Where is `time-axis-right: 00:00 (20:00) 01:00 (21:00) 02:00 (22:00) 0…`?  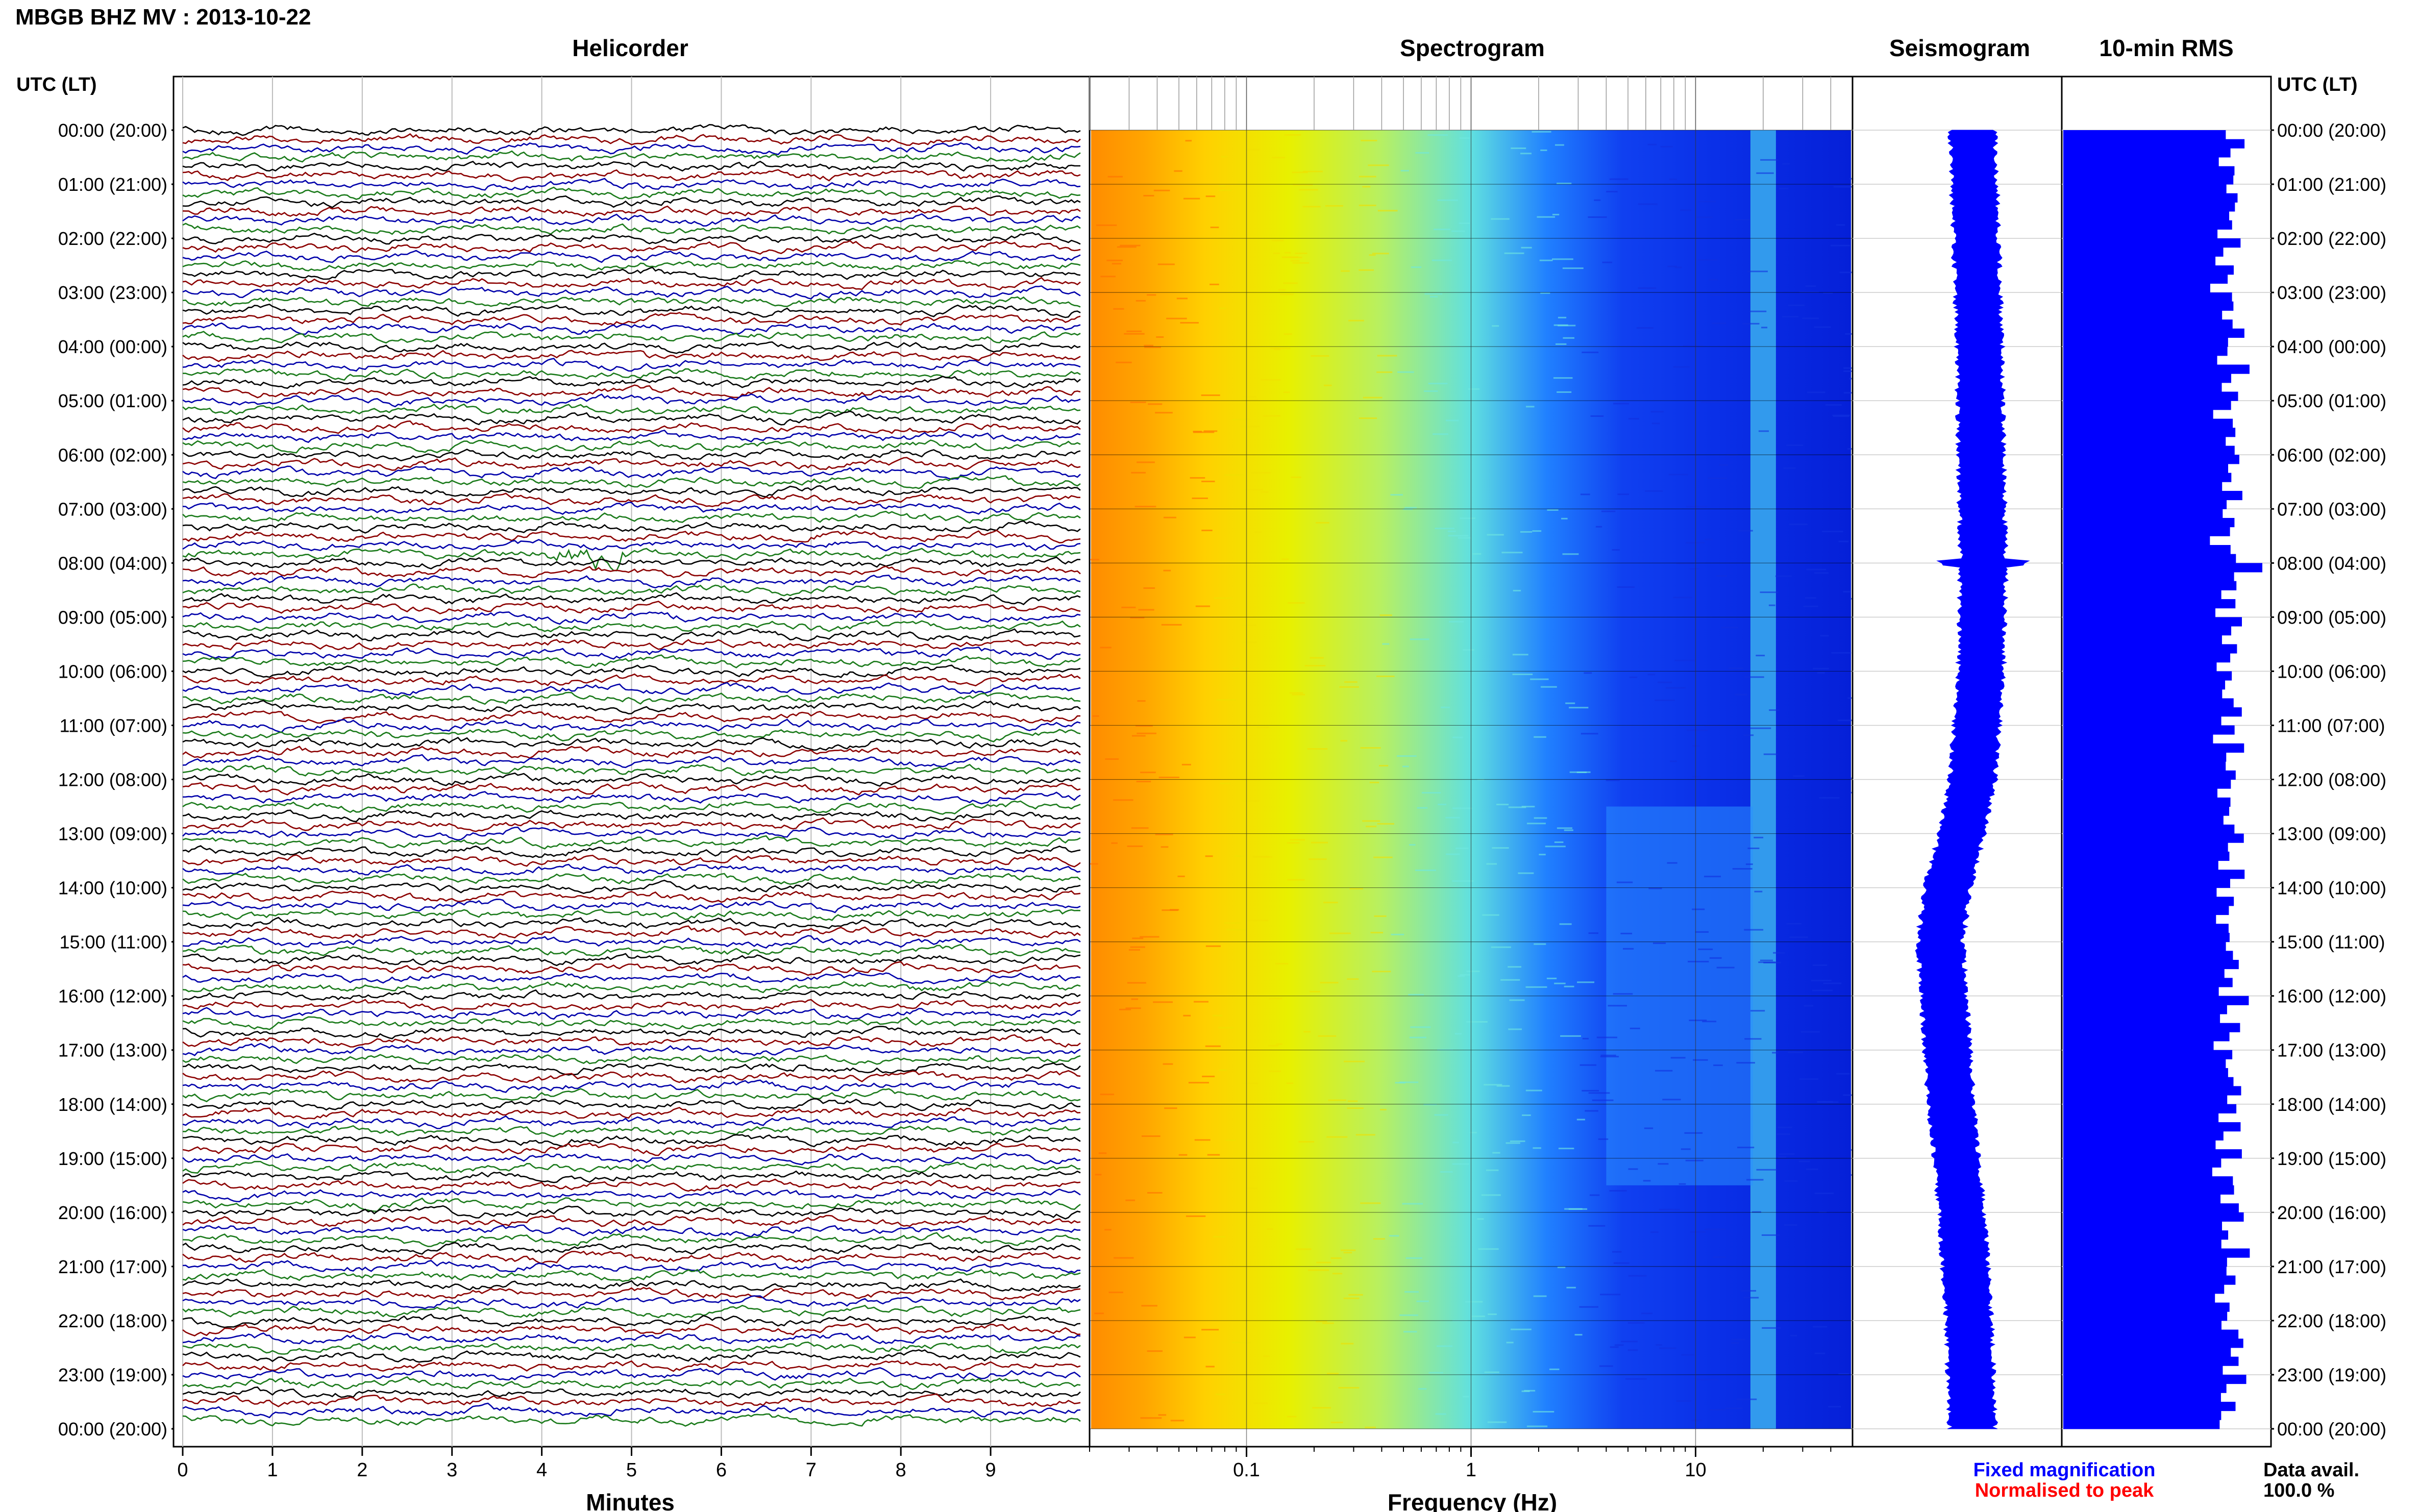
time-axis-right: 00:00 (20:00) 01:00 (21:00) 02:00 (22:00) 0… is located at coordinates (2326, 780).